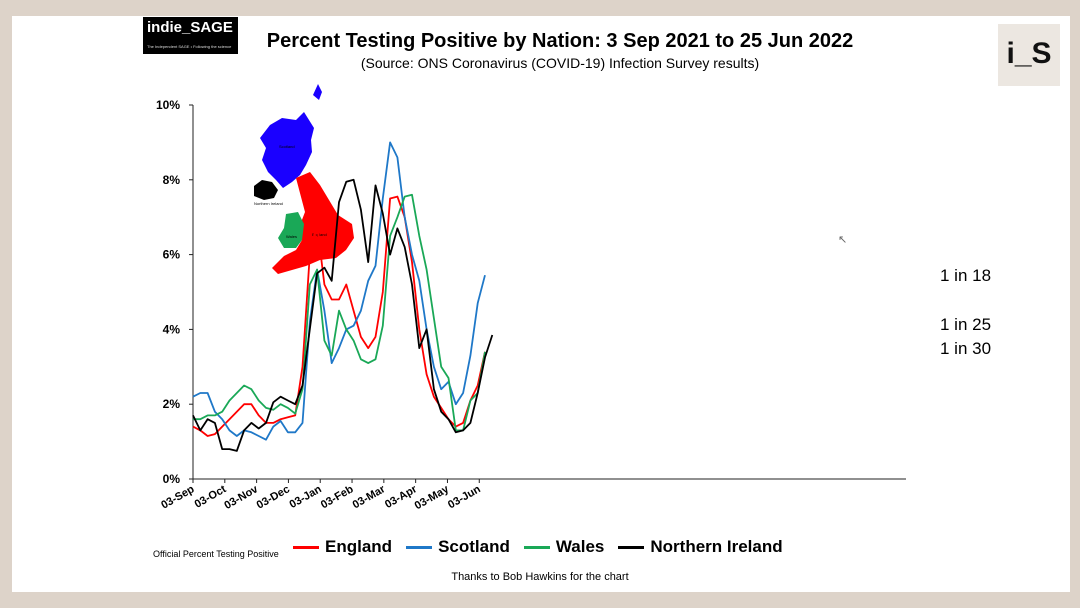  I want to click on chart-credit: Thanks to Bob Hawkins for the chart, so click(540, 577).